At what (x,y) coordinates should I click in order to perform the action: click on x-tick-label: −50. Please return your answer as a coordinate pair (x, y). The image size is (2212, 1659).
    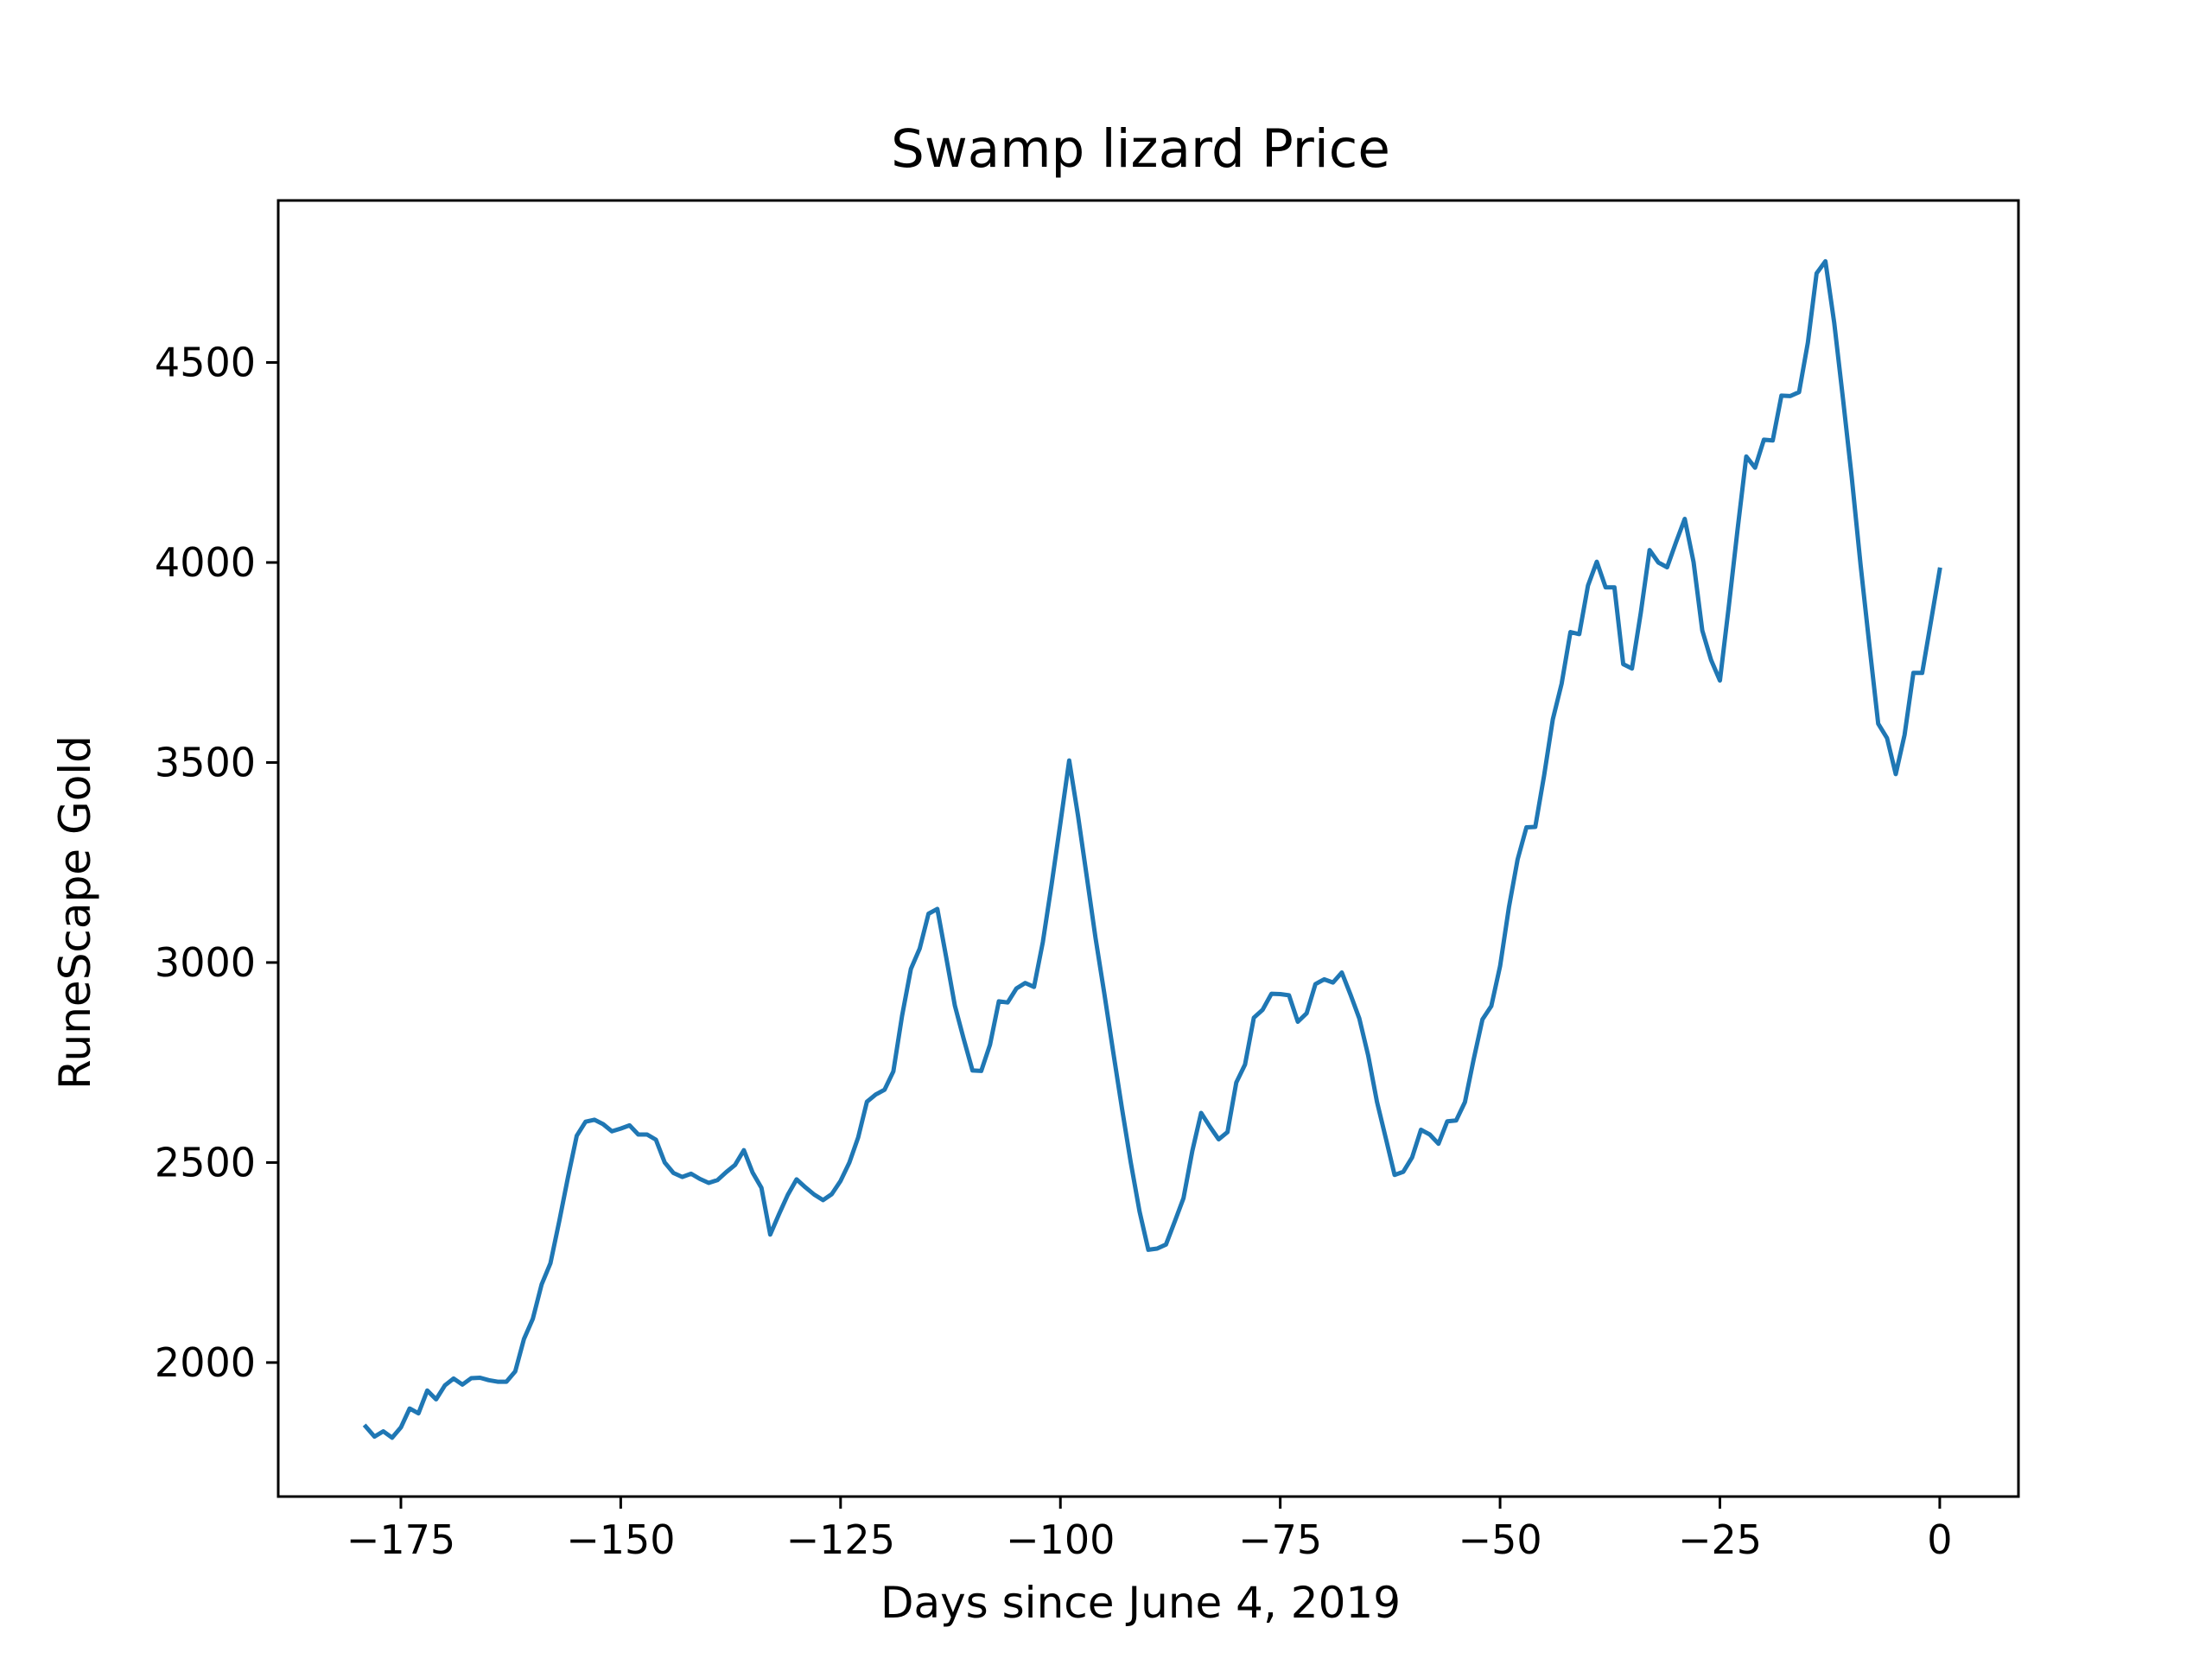
    Looking at the image, I should click on (1500, 1539).